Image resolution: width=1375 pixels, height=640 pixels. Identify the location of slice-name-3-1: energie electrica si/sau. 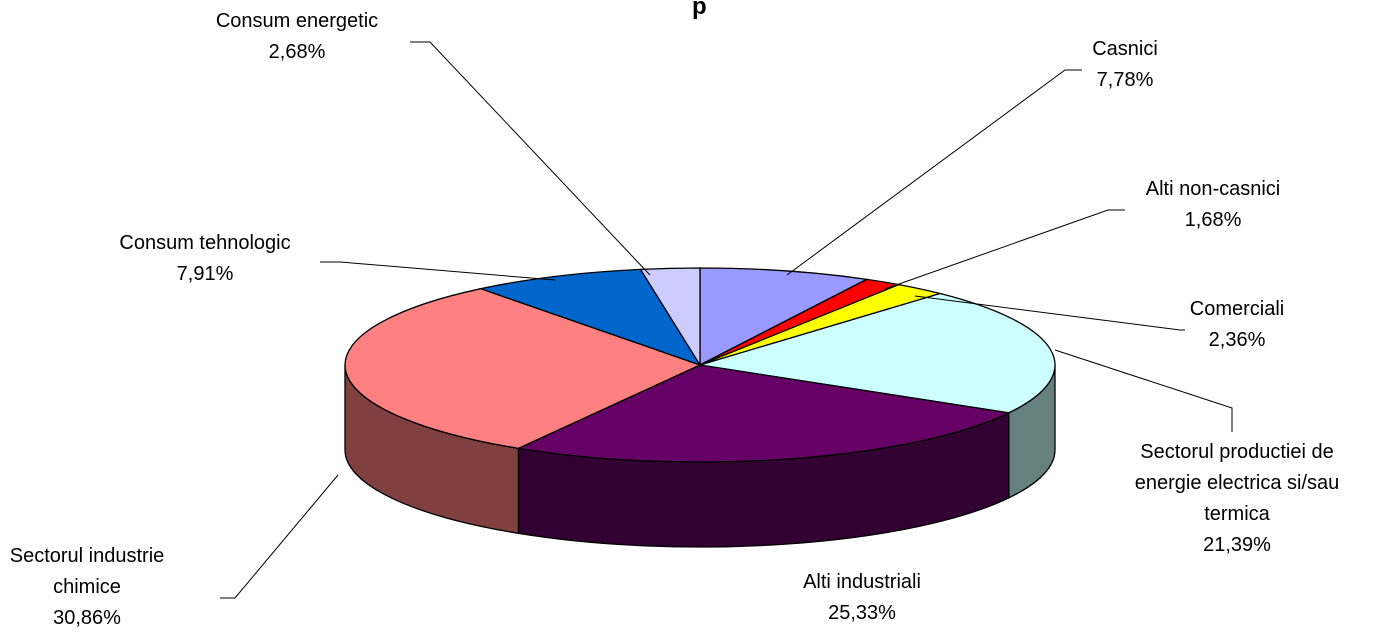
(1237, 483).